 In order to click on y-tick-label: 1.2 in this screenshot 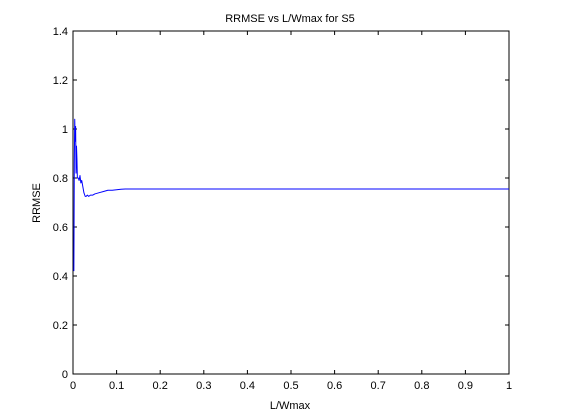, I will do `click(60, 81)`.